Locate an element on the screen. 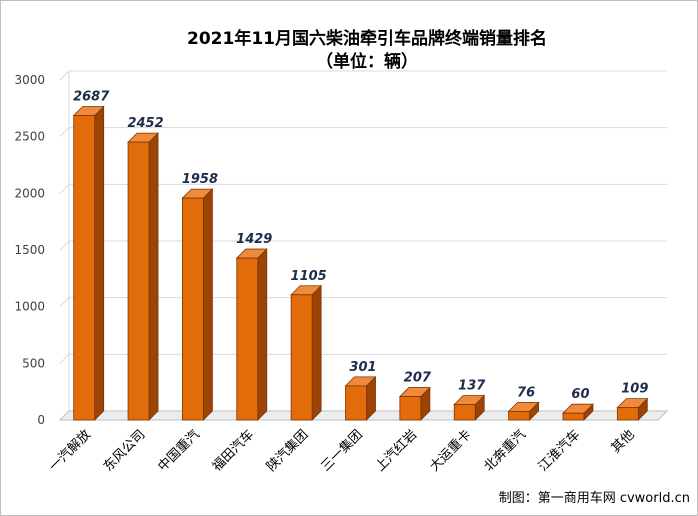  x-tick-label: 其他 is located at coordinates (623, 441).